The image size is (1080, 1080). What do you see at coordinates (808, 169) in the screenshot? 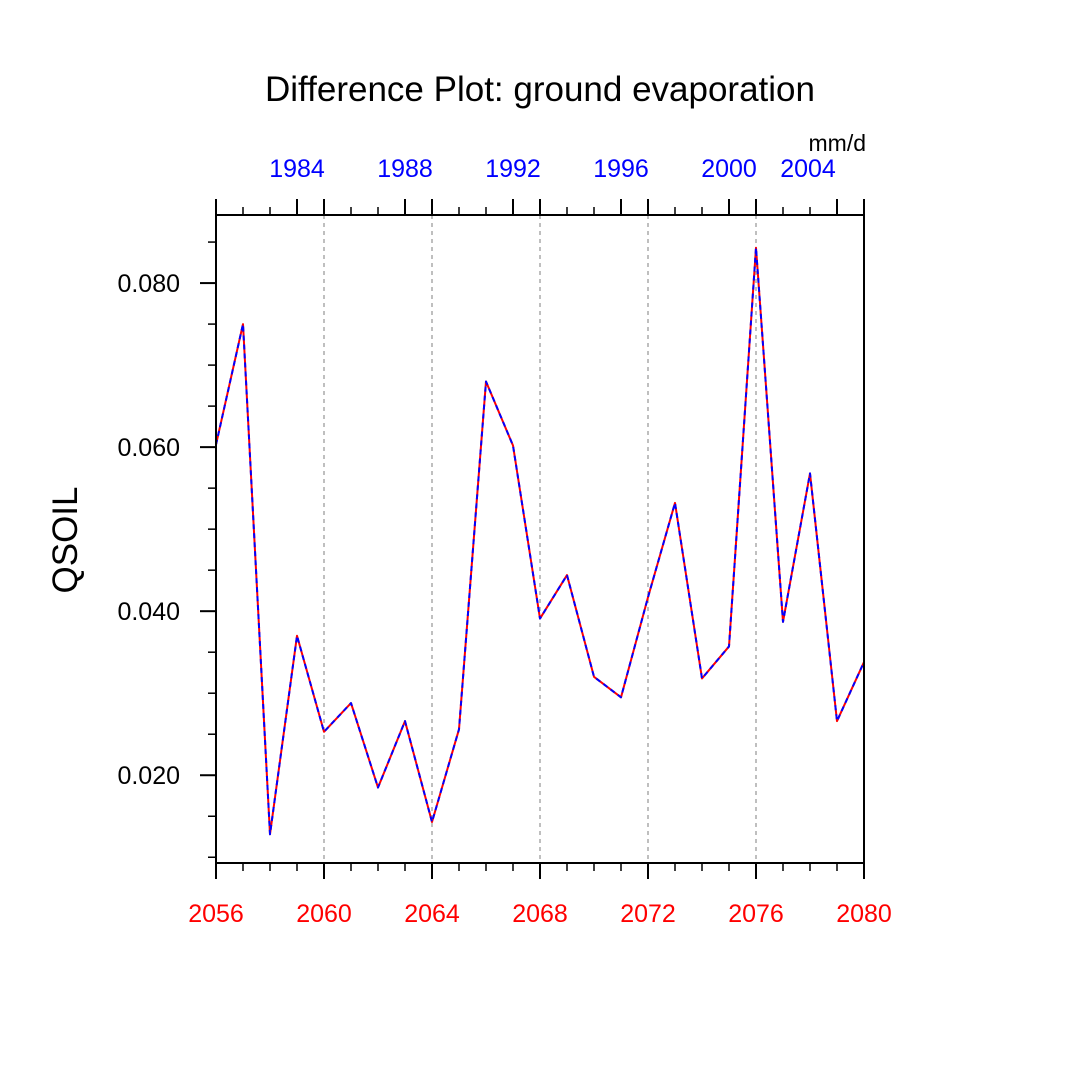
I see `x-top-tick-label: 2004` at bounding box center [808, 169].